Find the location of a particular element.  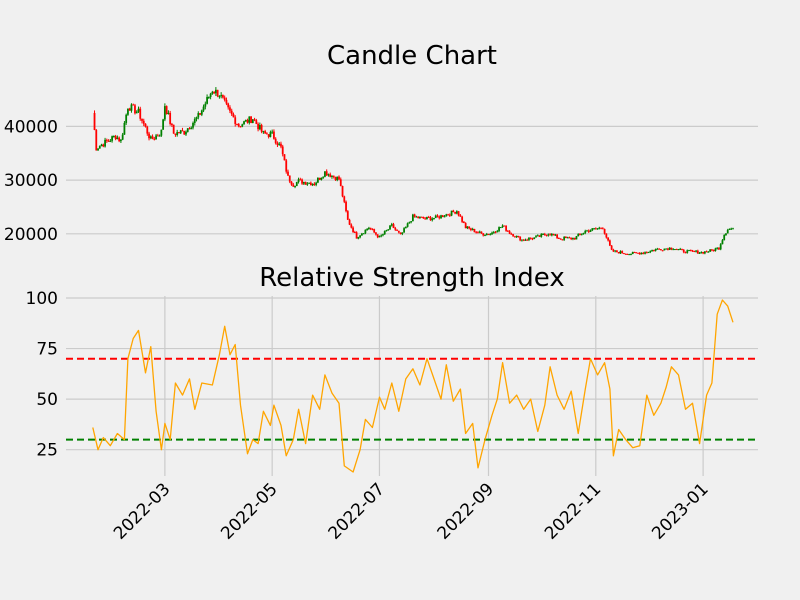

rsi-y-tick-label: 100 is located at coordinates (42, 299).